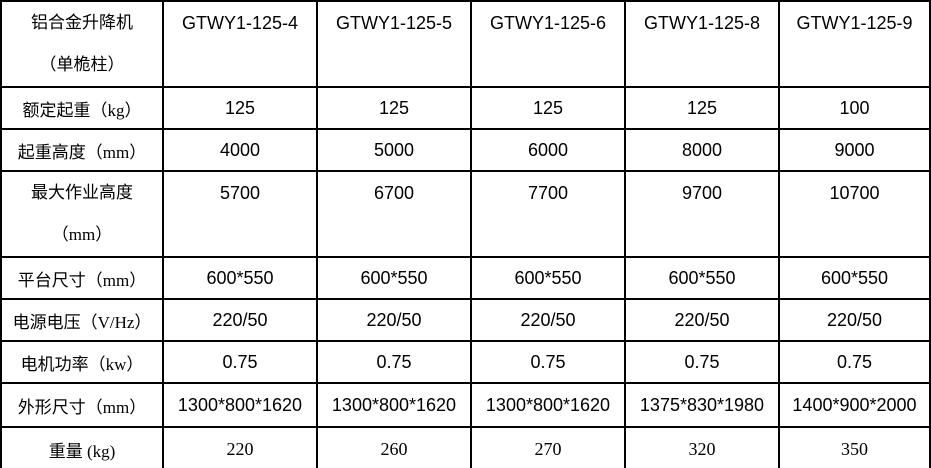 The image size is (931, 468). Describe the element at coordinates (702, 447) in the screenshot. I see `spec-value-cell: 320` at that location.